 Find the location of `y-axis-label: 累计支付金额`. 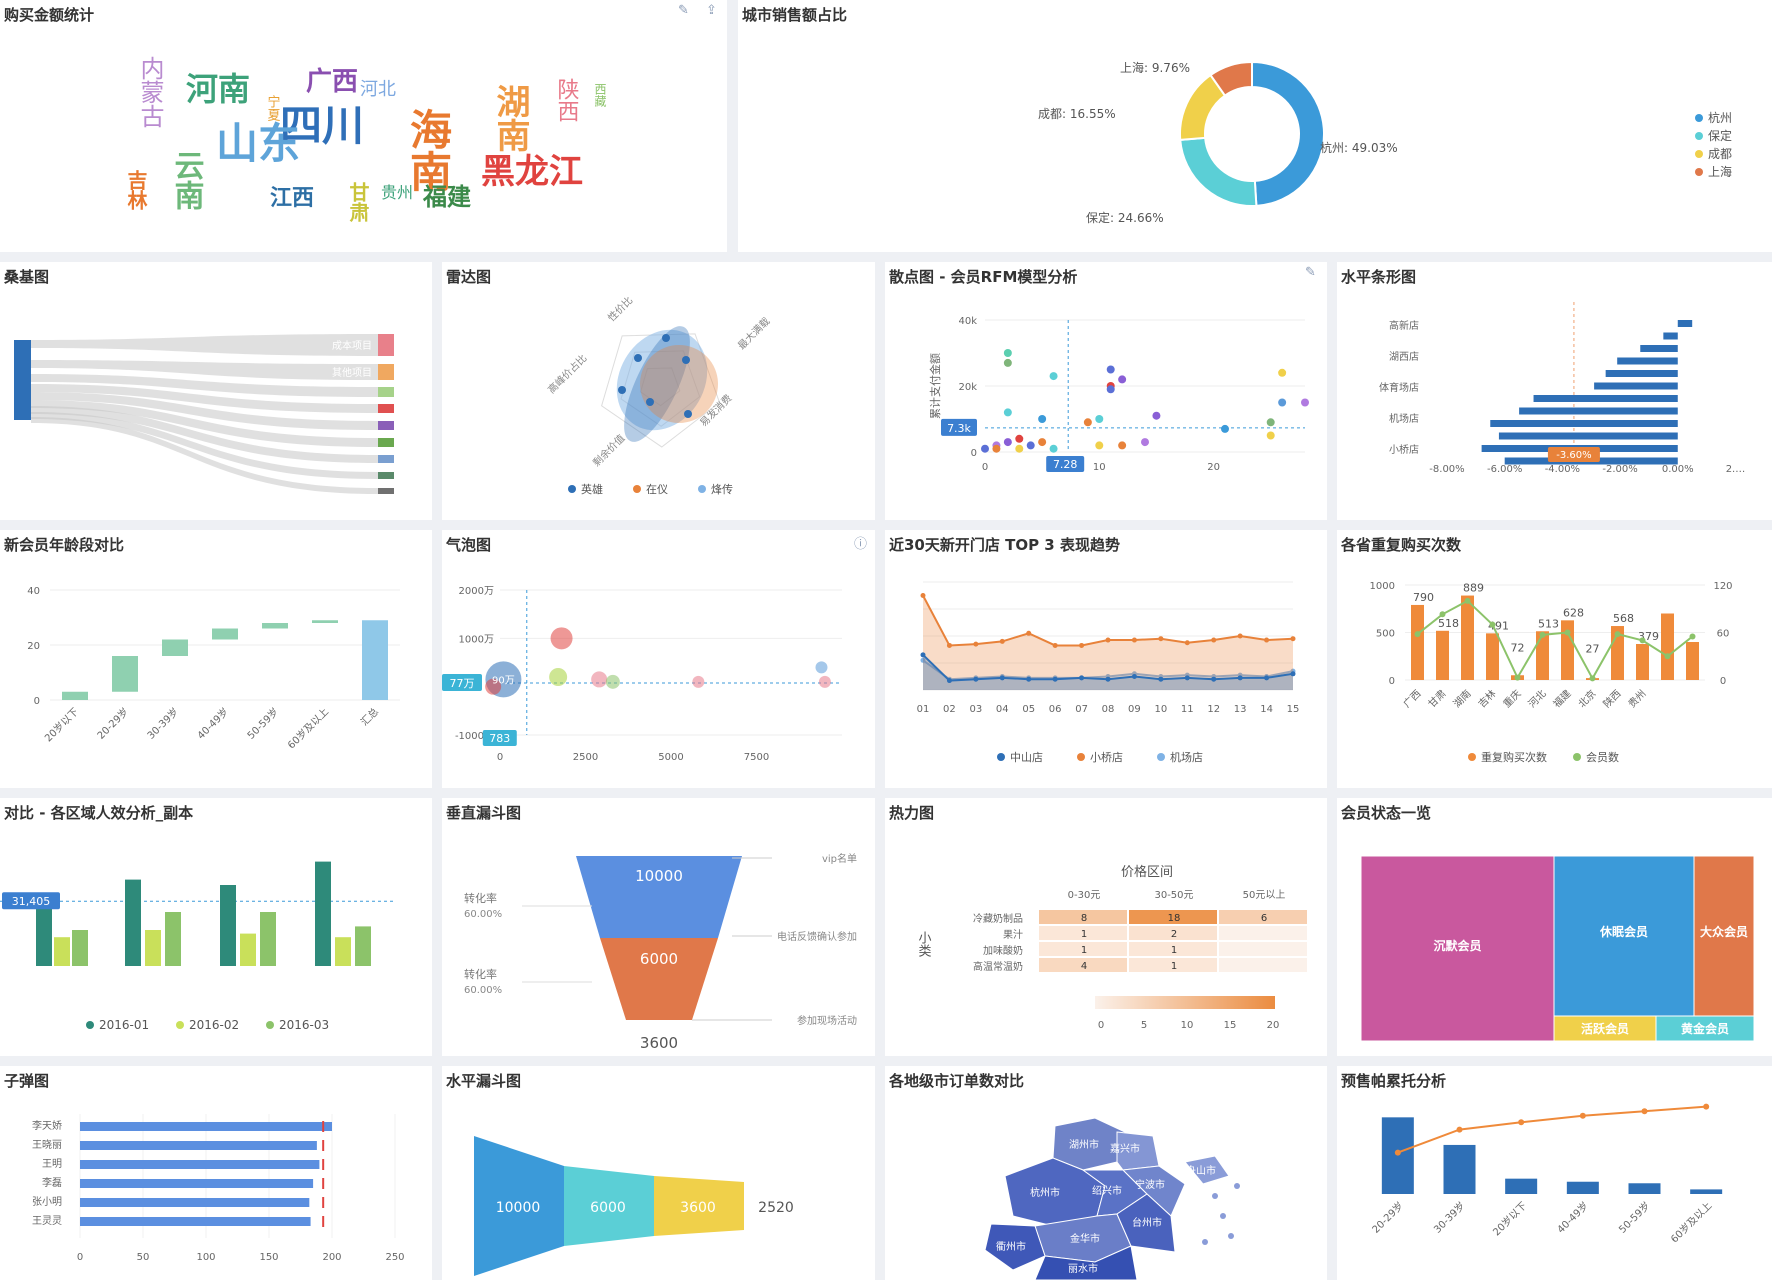

y-axis-label: 累计支付金额 is located at coordinates (935, 386).